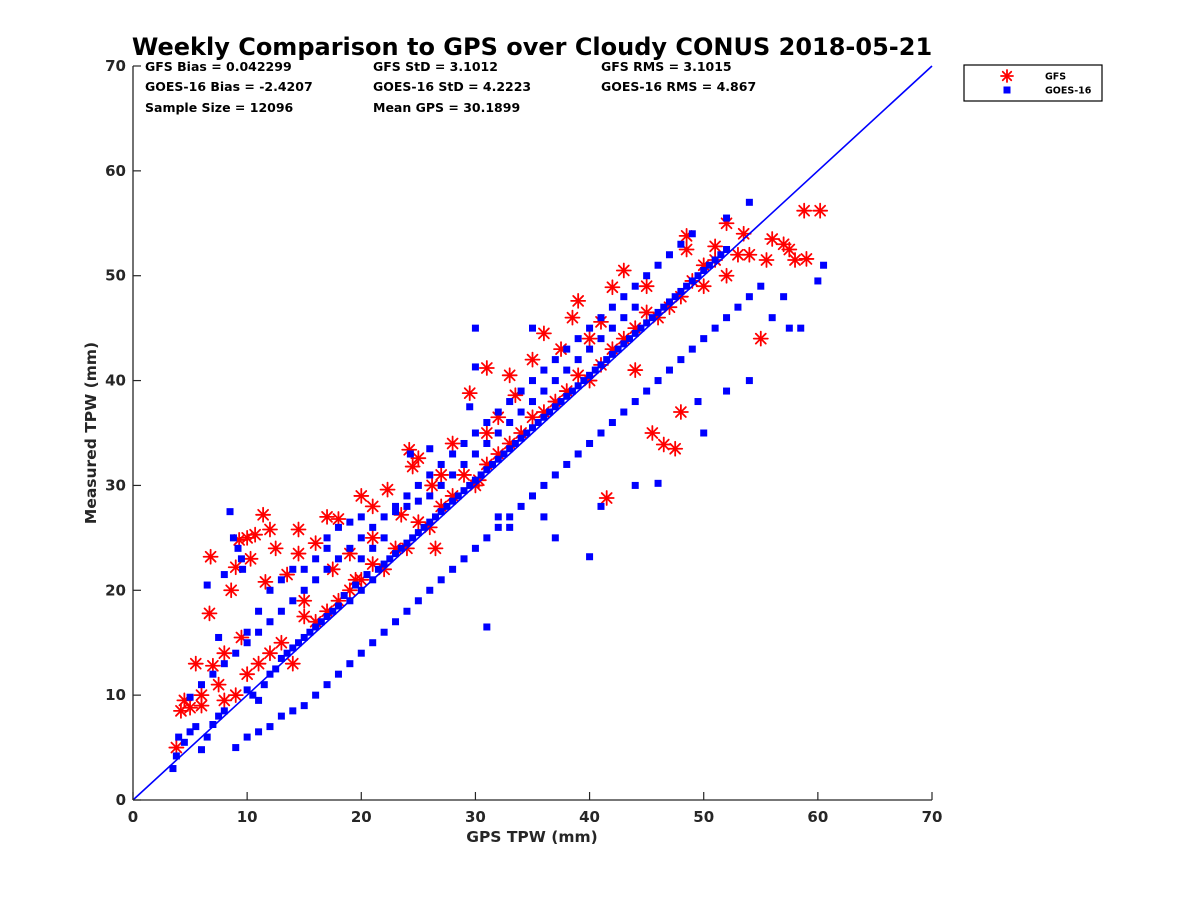  Describe the element at coordinates (1068, 91) in the screenshot. I see `legend-label: GOES-16` at that location.